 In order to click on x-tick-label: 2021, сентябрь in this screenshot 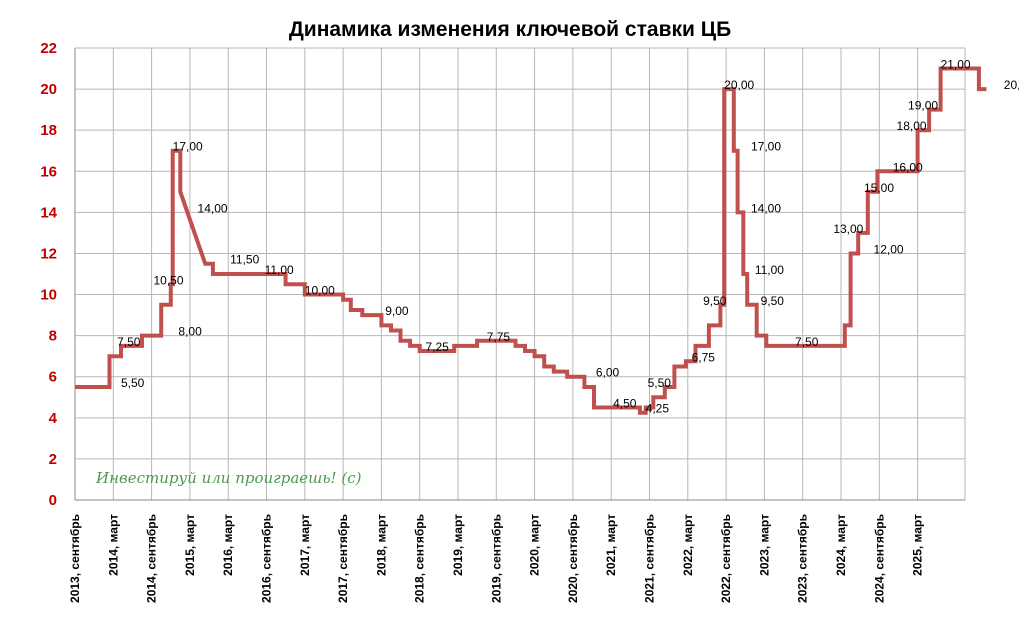, I will do `click(650, 558)`.